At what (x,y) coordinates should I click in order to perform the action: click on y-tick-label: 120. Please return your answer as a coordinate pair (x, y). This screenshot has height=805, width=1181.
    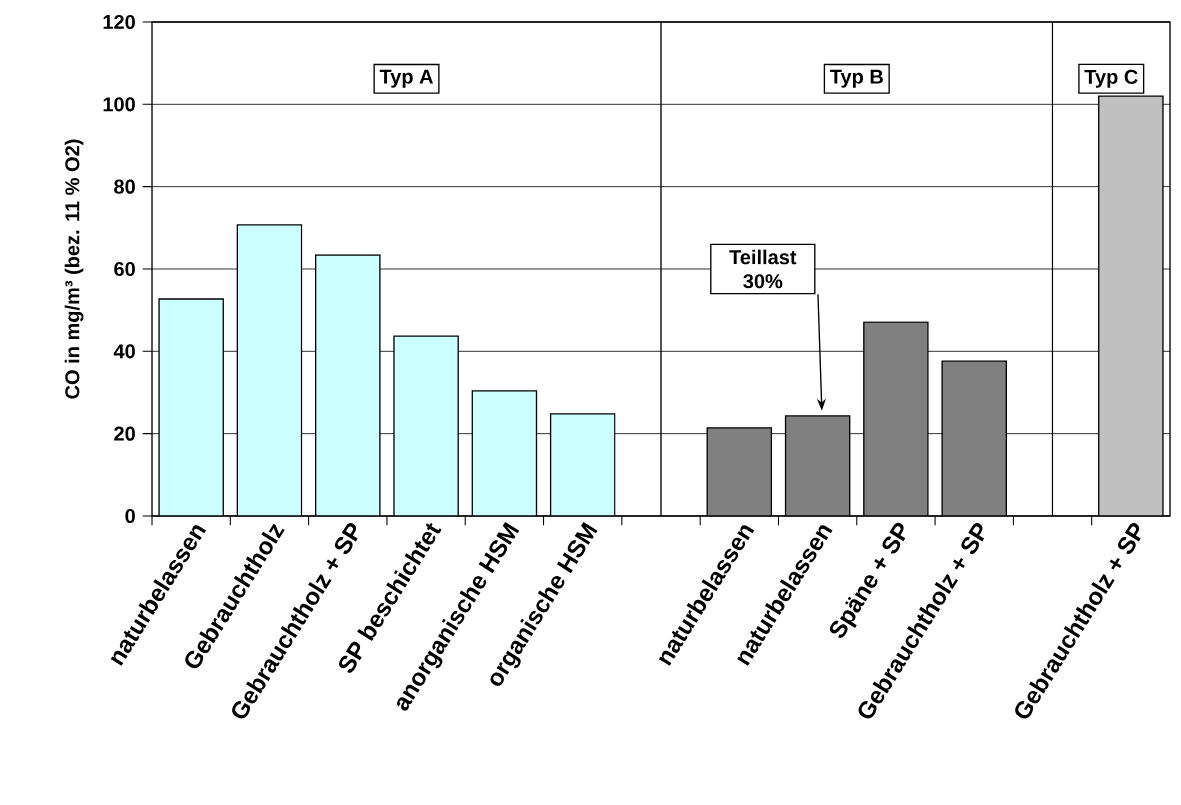
    Looking at the image, I should click on (119, 22).